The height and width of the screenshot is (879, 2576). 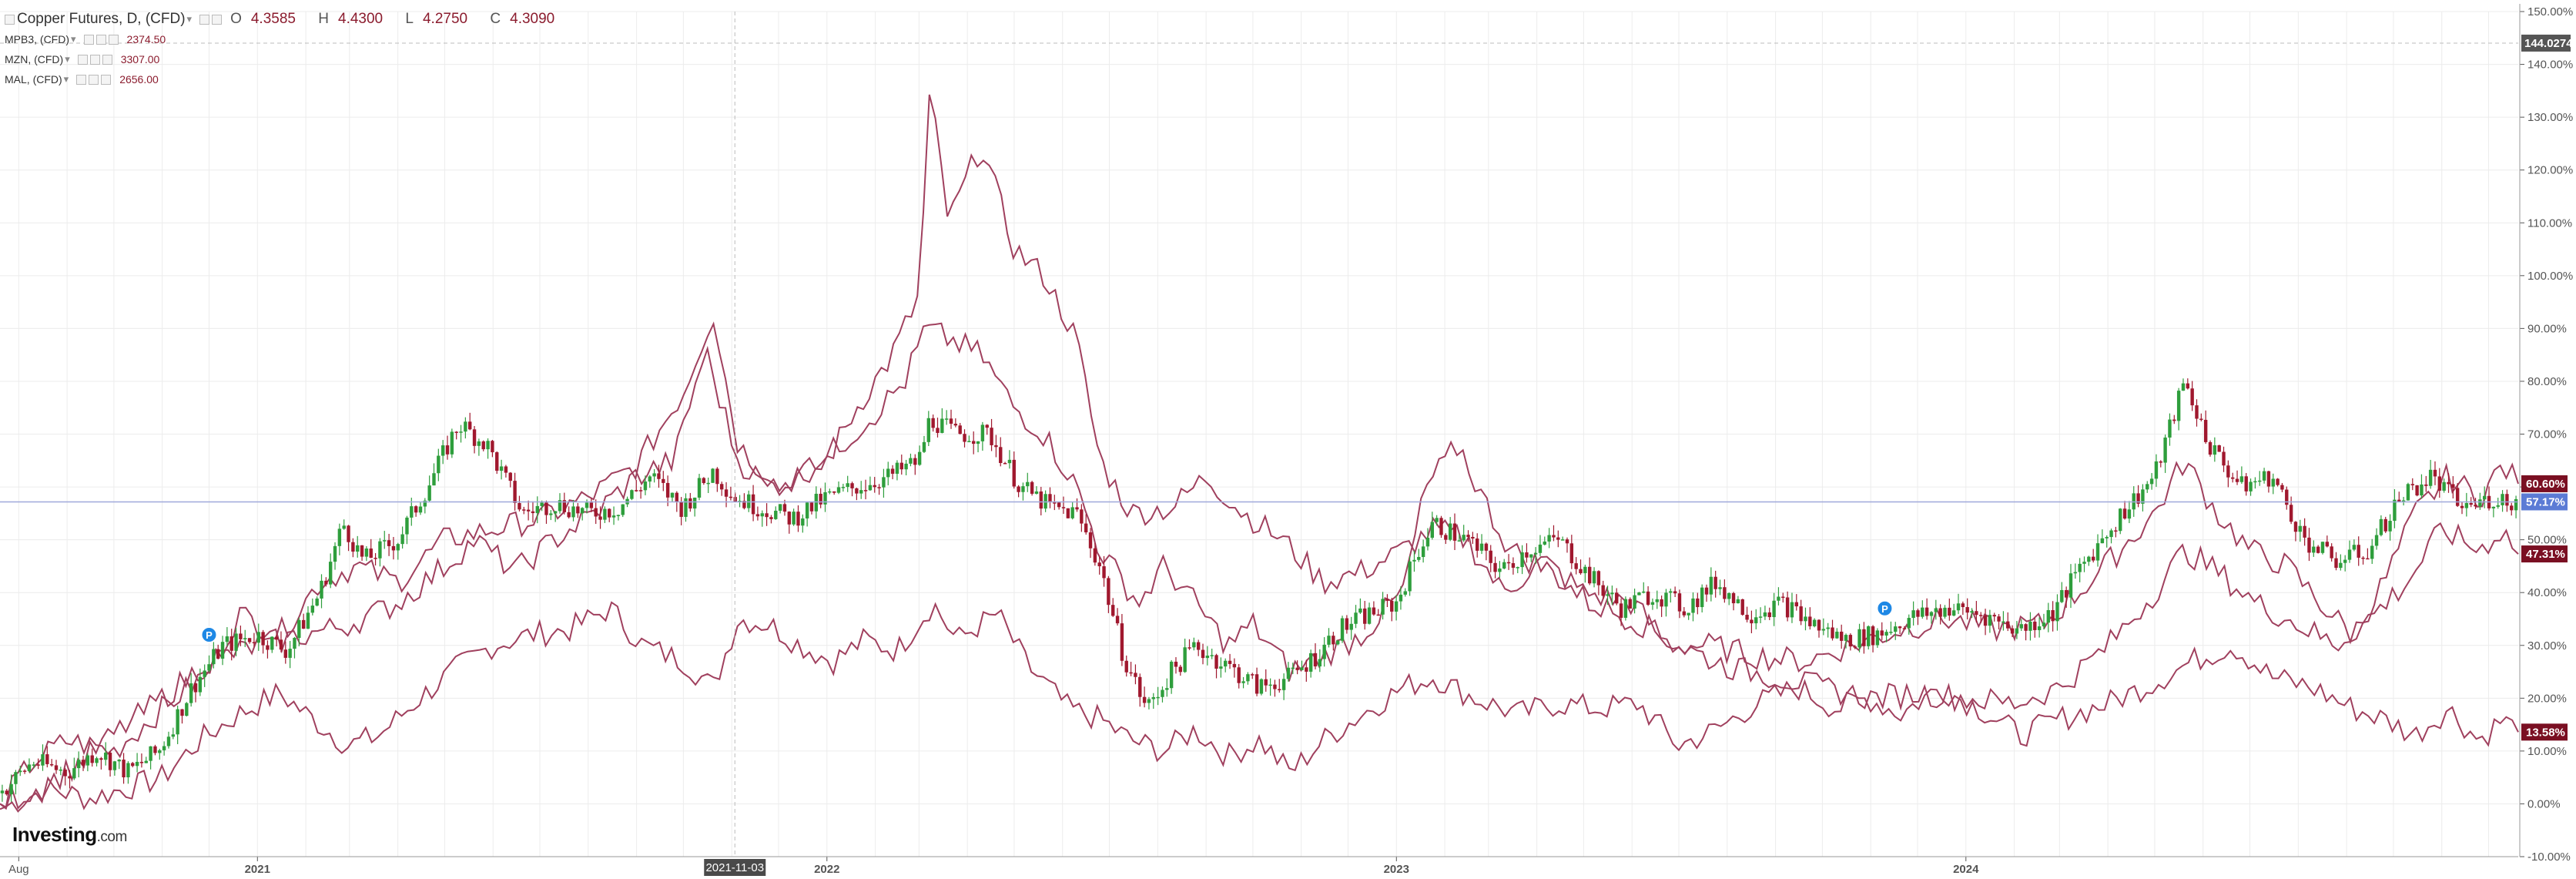 I want to click on collapse-icon, so click(x=10, y=19).